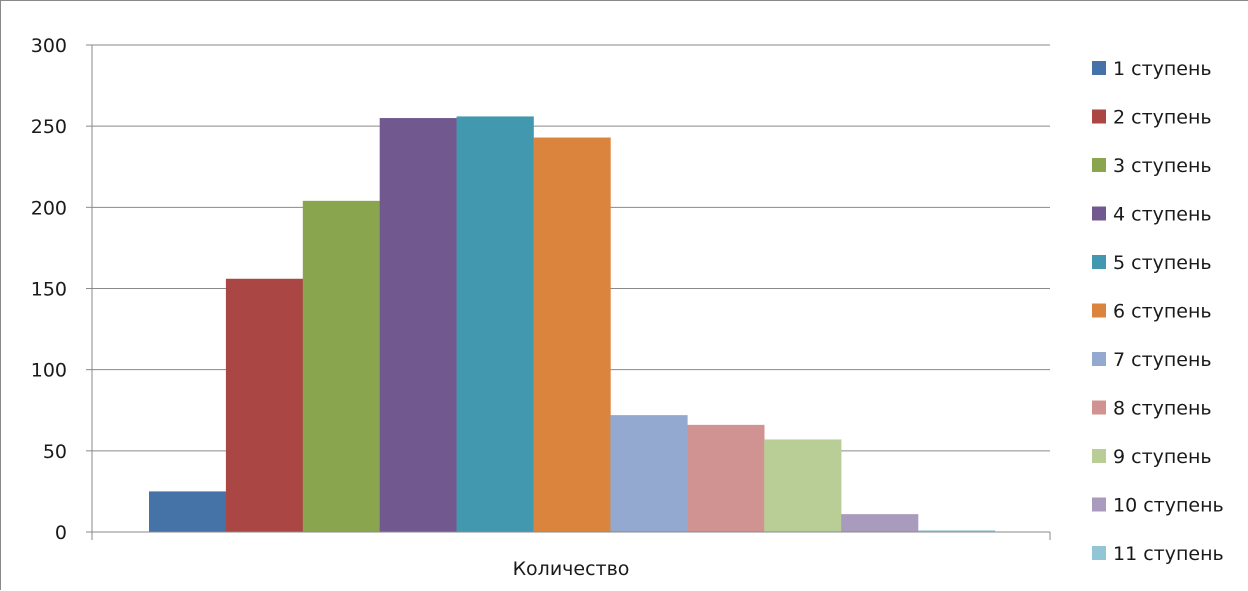  What do you see at coordinates (55, 452) in the screenshot?
I see `y-tick-label: 50` at bounding box center [55, 452].